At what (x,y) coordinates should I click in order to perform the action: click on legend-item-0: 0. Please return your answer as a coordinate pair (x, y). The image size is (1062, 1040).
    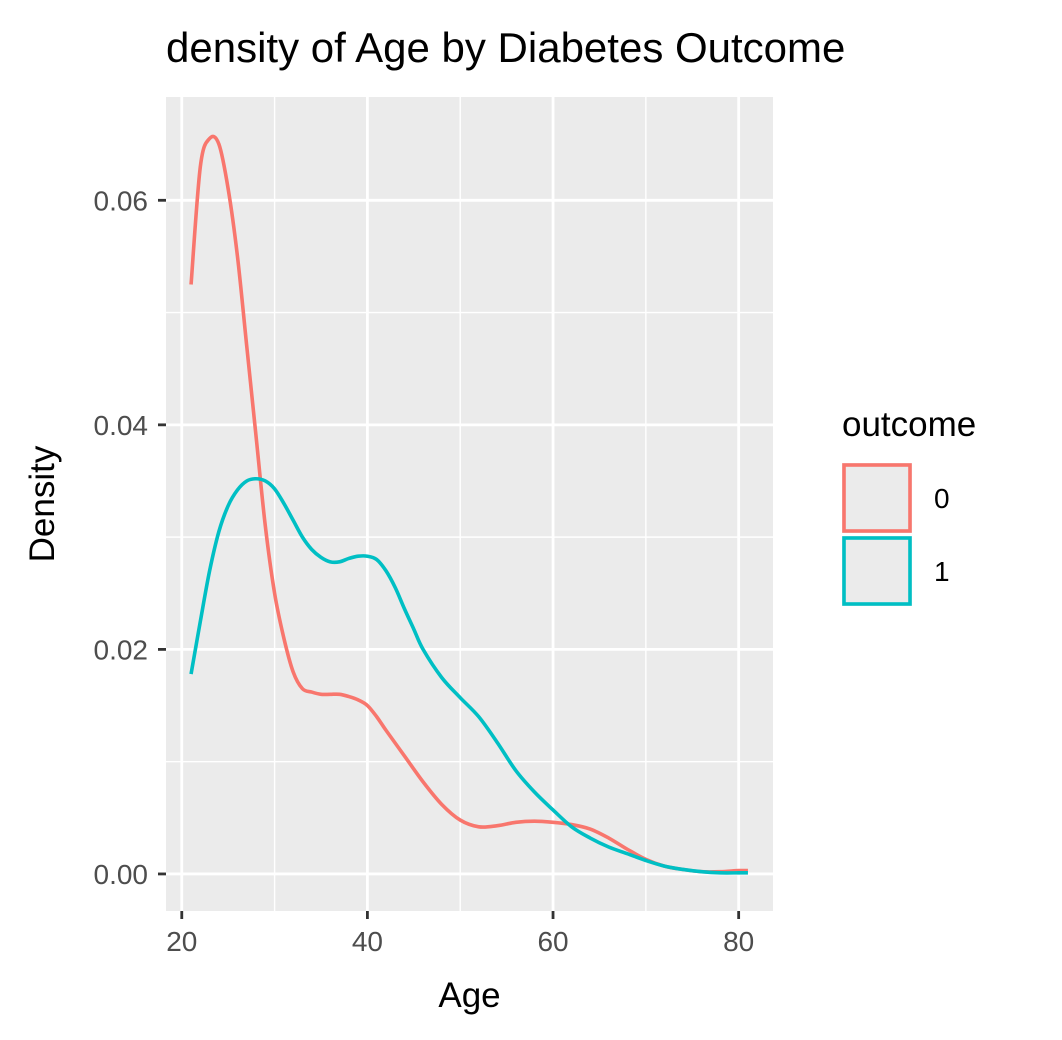
    Looking at the image, I should click on (896, 498).